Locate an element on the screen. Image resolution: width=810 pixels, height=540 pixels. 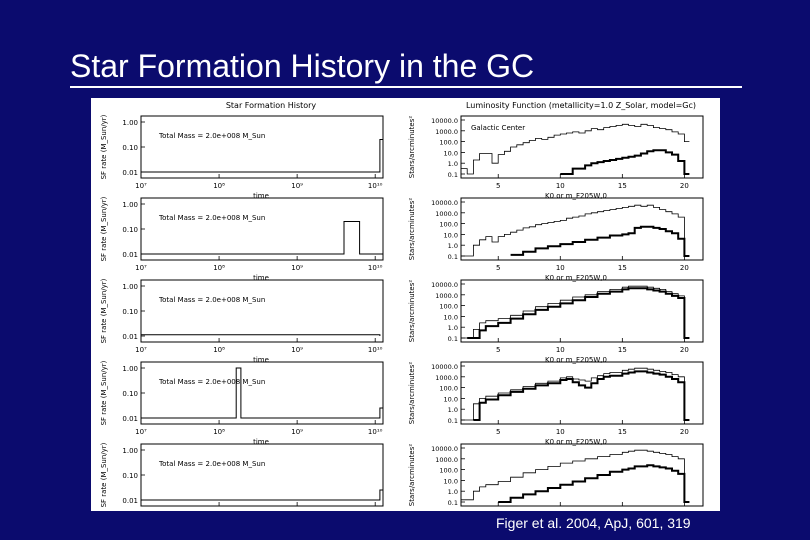
lf-ytick-label-0-4: 1.0 is located at coordinates (453, 164).